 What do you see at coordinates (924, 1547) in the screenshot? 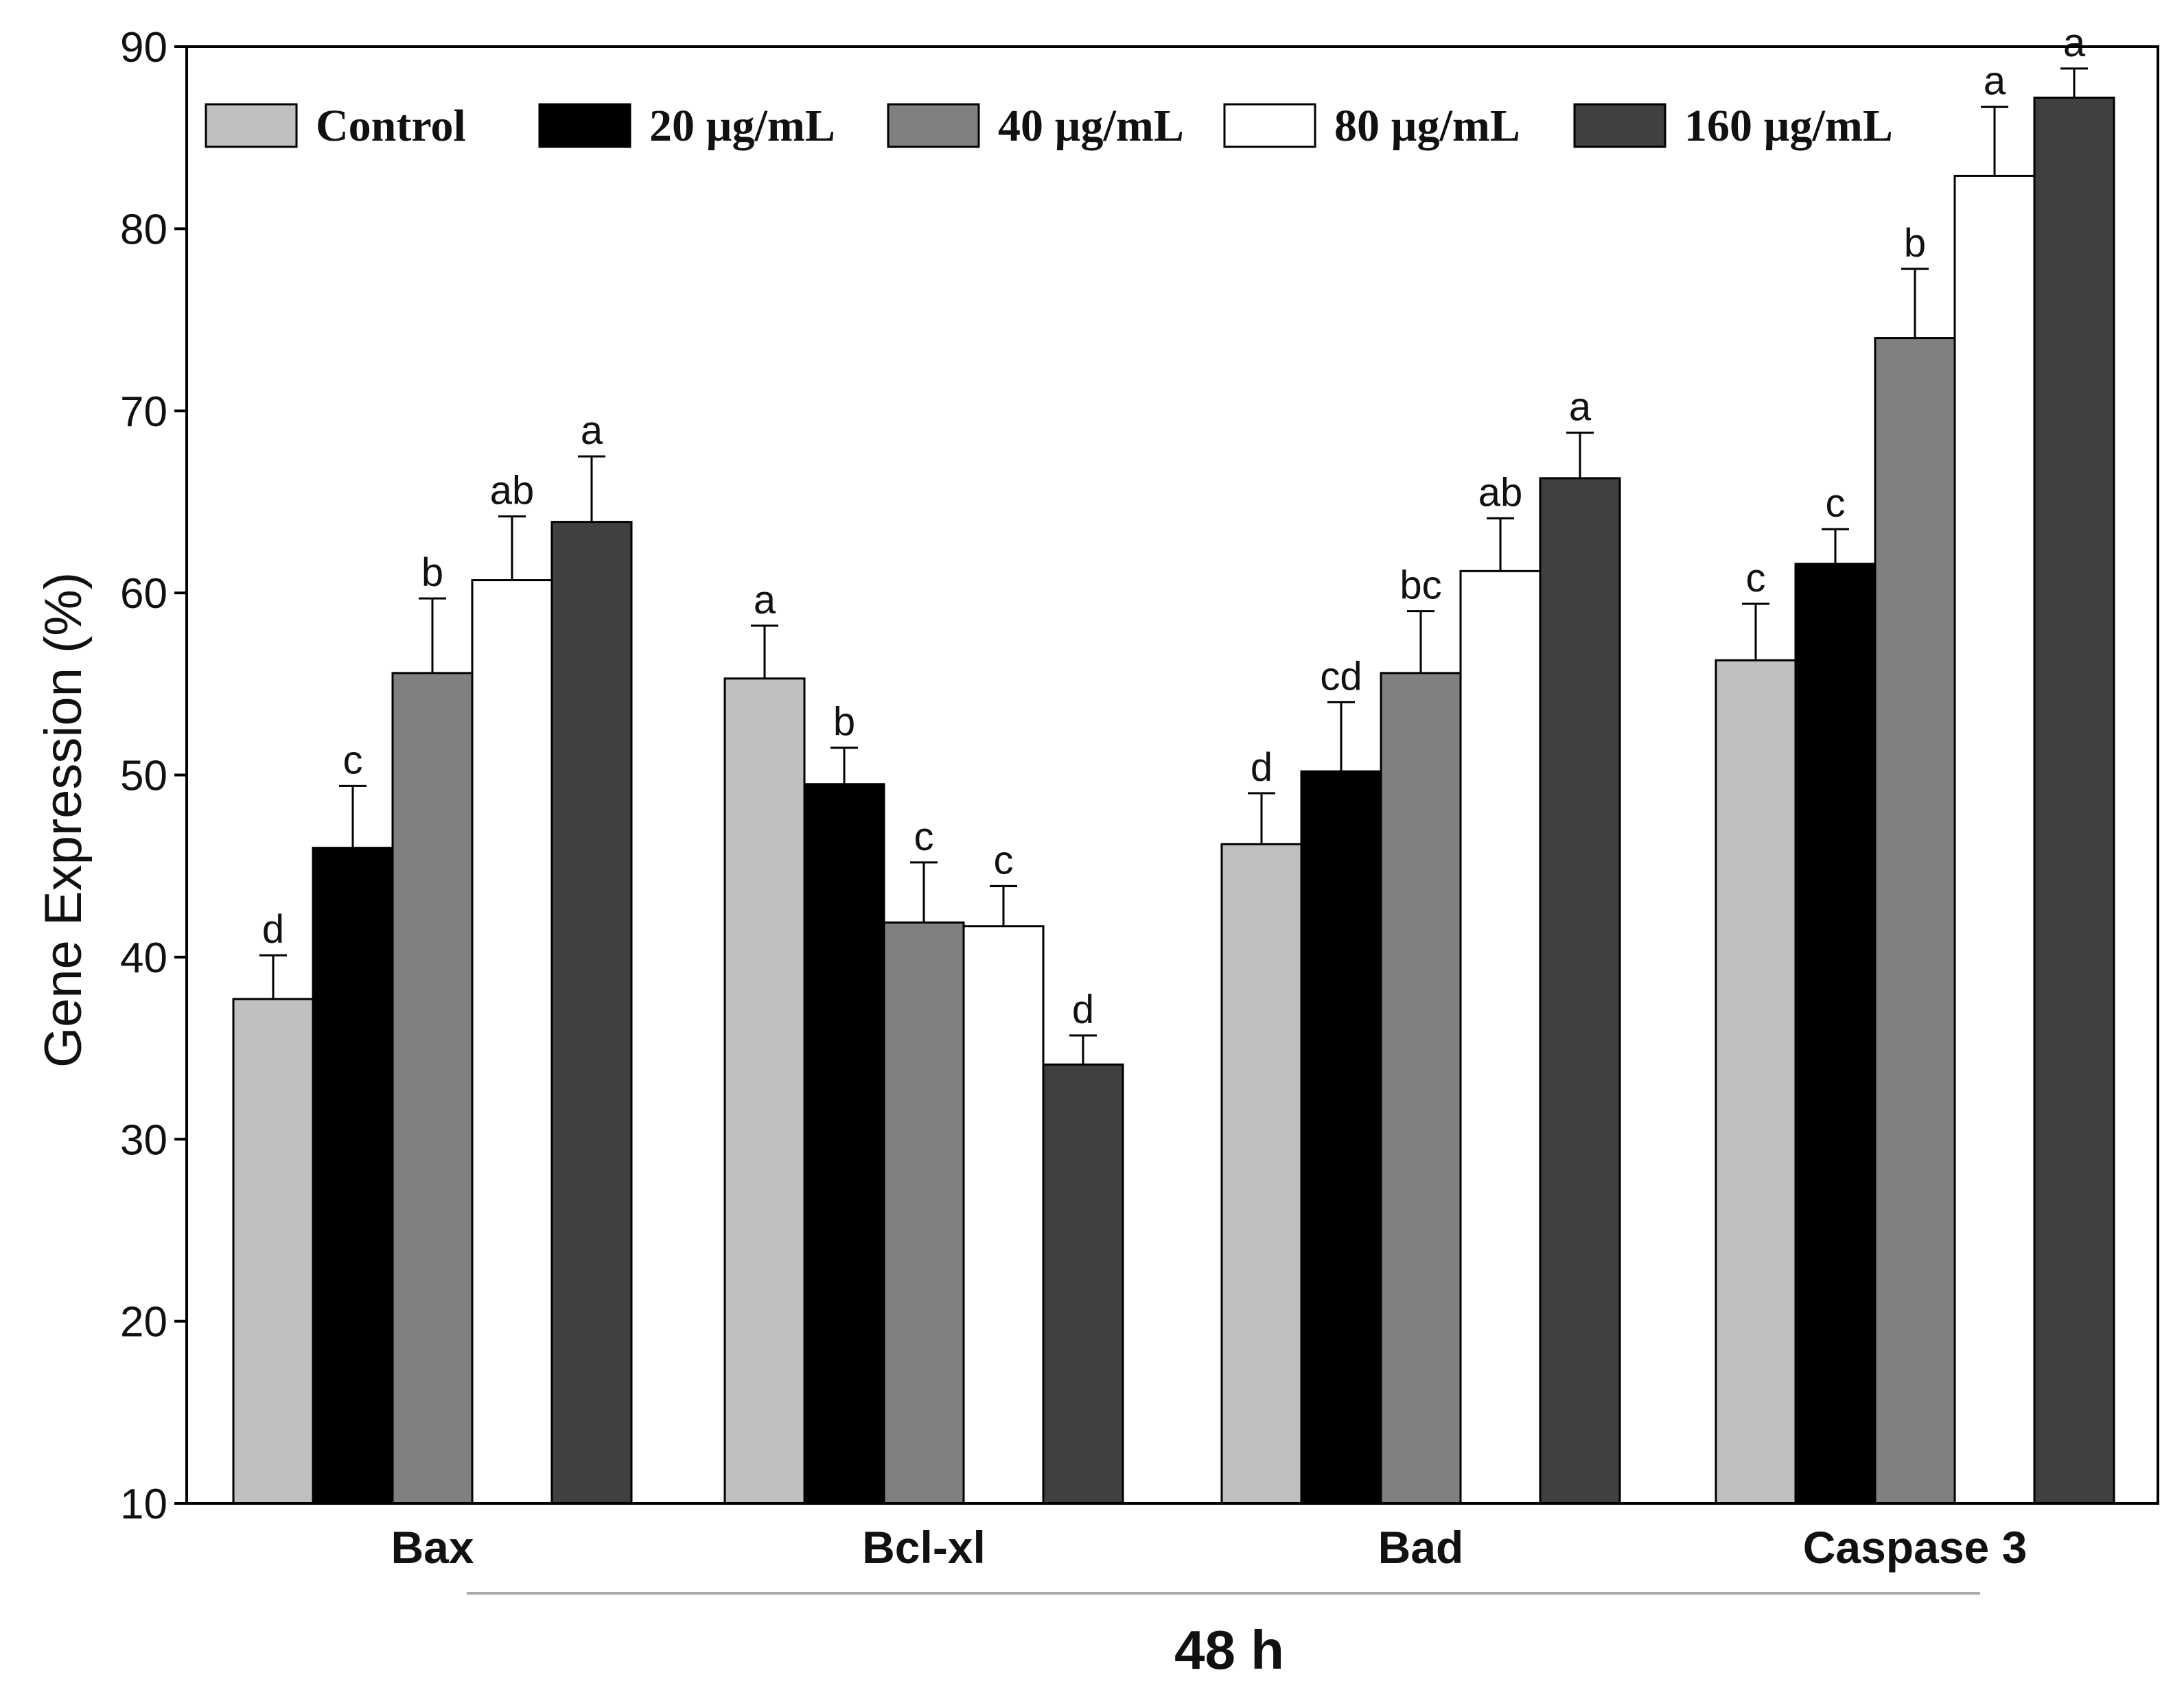
I see `x-category-label: Bcl-xl` at bounding box center [924, 1547].